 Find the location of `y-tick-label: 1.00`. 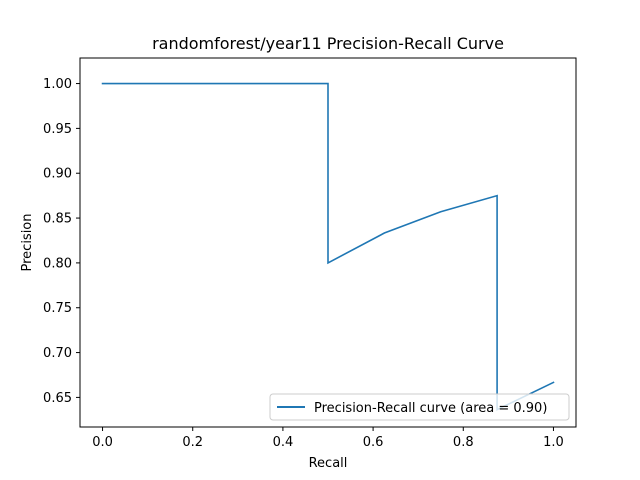

y-tick-label: 1.00 is located at coordinates (57, 84).